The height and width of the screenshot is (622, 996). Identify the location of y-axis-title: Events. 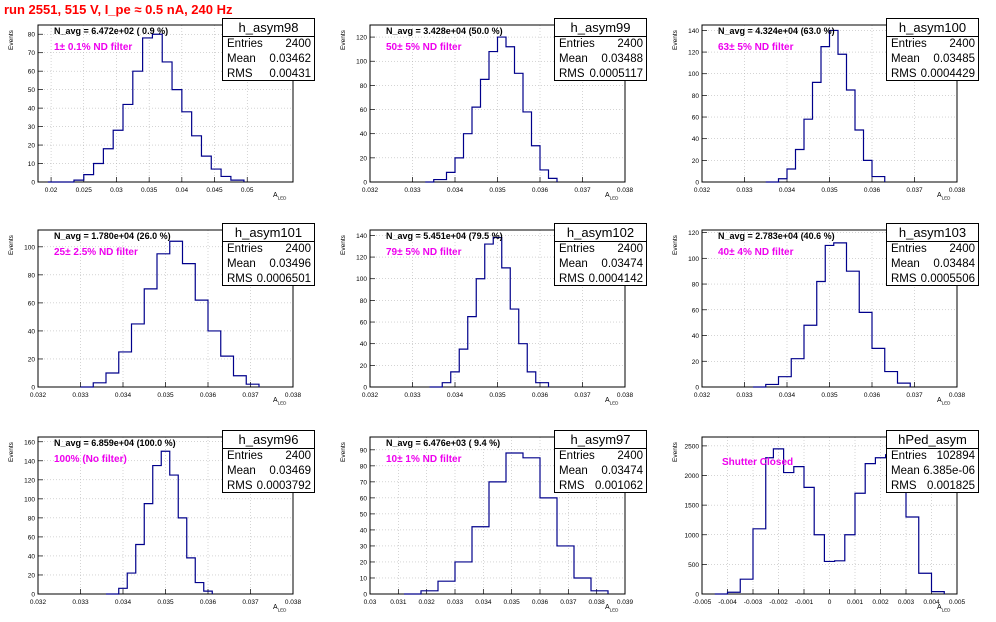
(11, 245).